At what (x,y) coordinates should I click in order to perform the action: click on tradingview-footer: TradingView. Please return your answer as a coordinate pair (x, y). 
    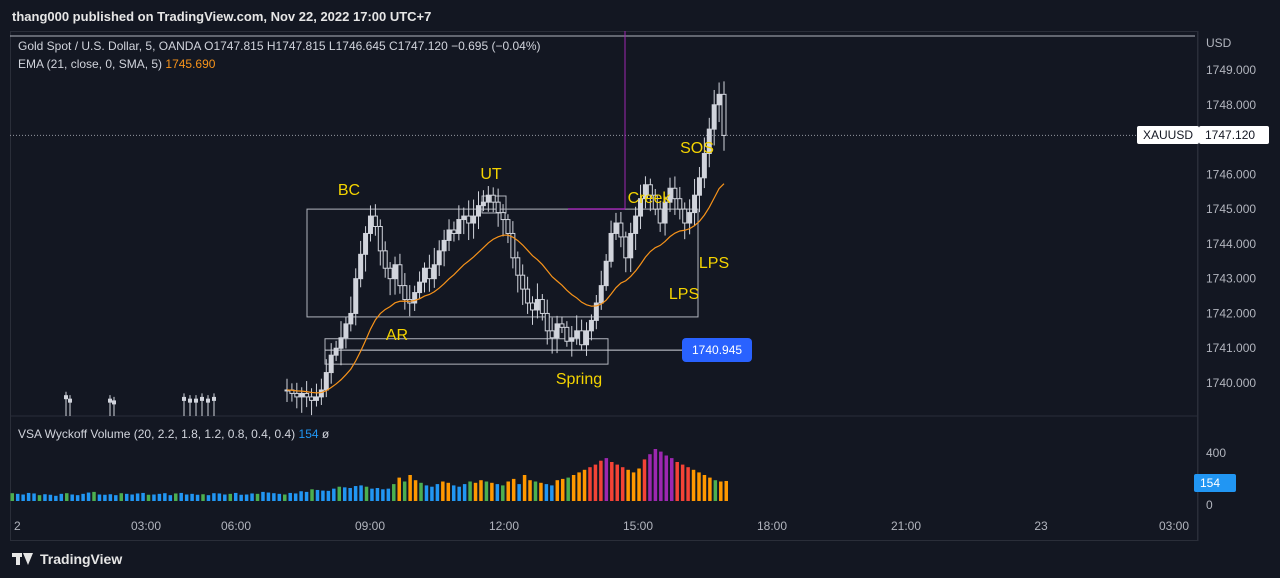
    Looking at the image, I should click on (67, 559).